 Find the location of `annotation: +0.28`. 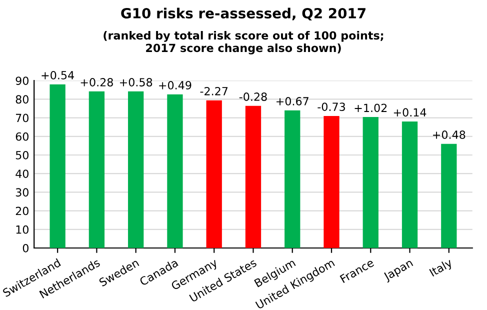

annotation: +0.28 is located at coordinates (96, 82).